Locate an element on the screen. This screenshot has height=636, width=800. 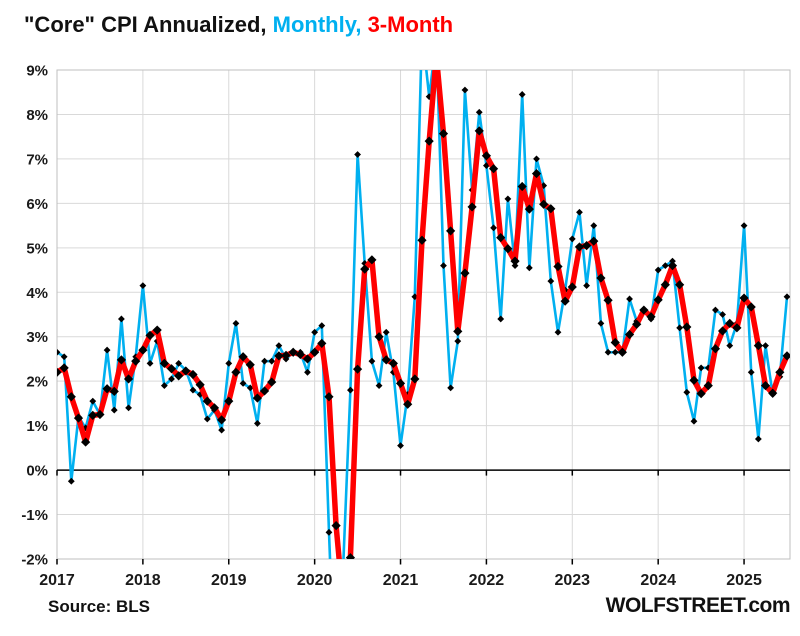
svg-text: 2024 is located at coordinates (658, 580).